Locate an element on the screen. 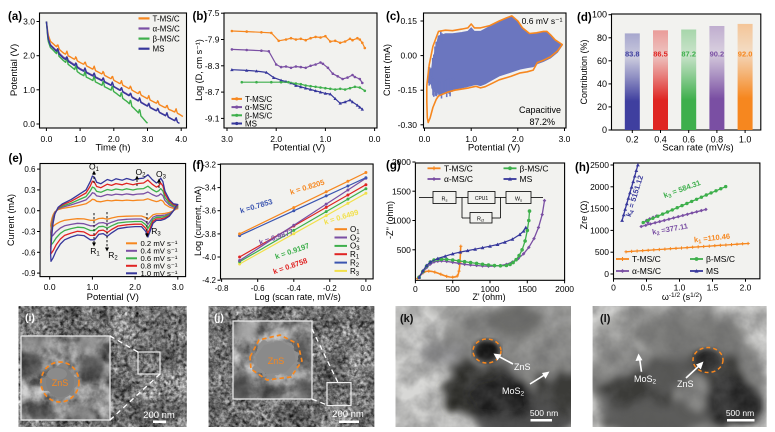 This screenshot has width=775, height=432. svg-text: Log (current, mA) is located at coordinates (198, 221).